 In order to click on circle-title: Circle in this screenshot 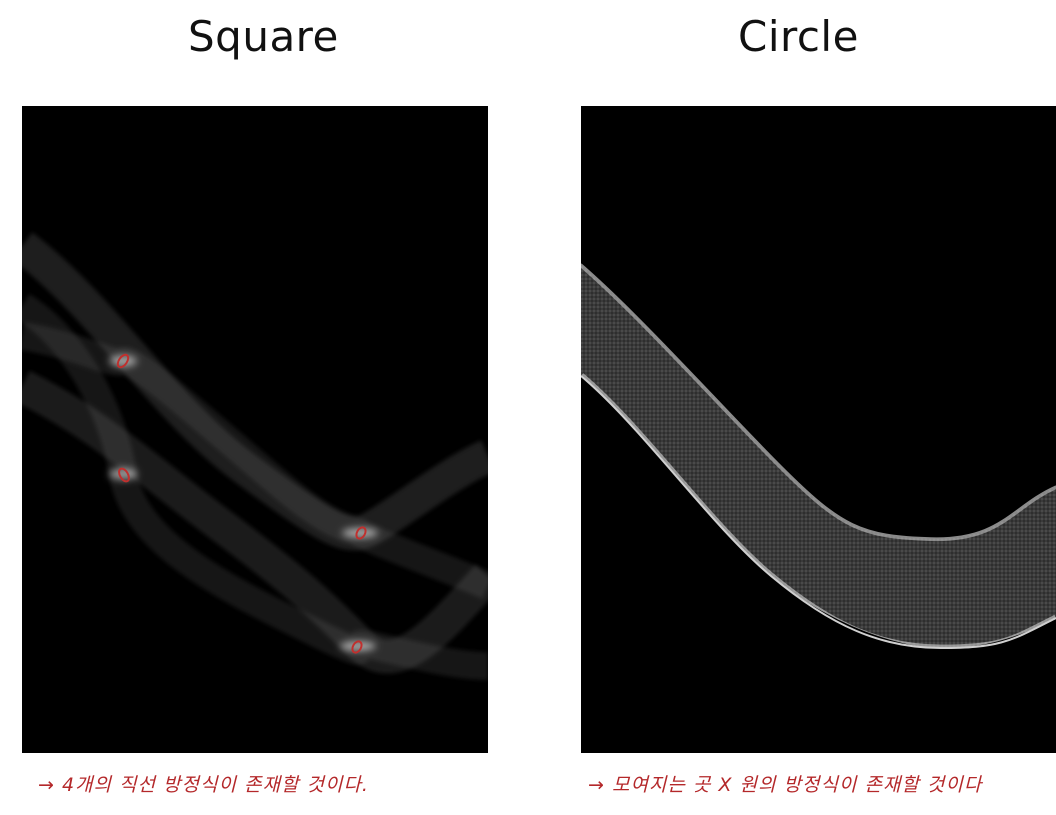, I will do `click(798, 36)`.